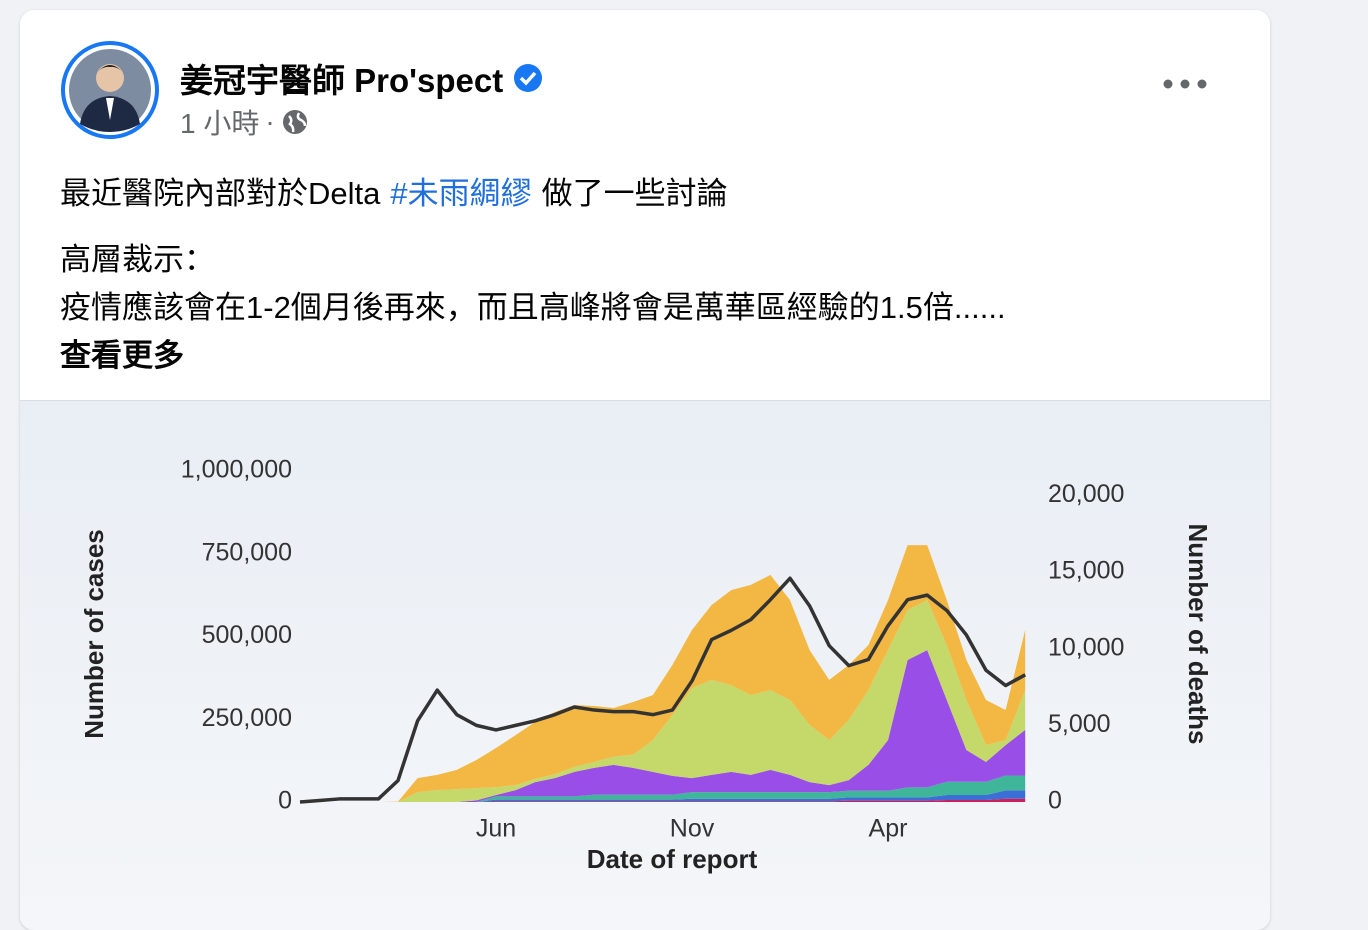  Describe the element at coordinates (692, 829) in the screenshot. I see `x-tick-label: Nov` at that location.